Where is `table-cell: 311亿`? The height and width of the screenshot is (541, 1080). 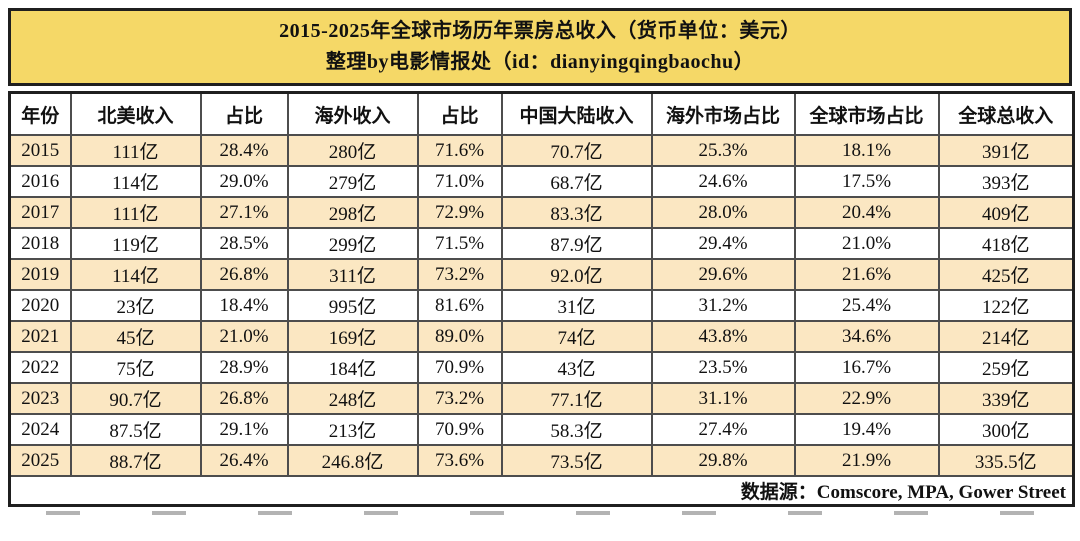 table-cell: 311亿 is located at coordinates (352, 274).